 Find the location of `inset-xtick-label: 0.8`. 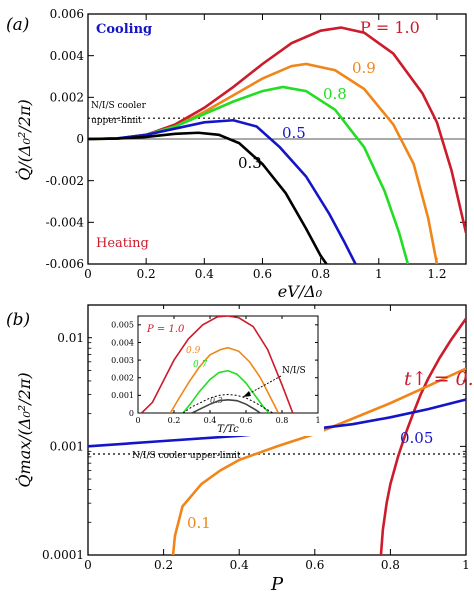

inset-xtick-label: 0.8 is located at coordinates (282, 420).